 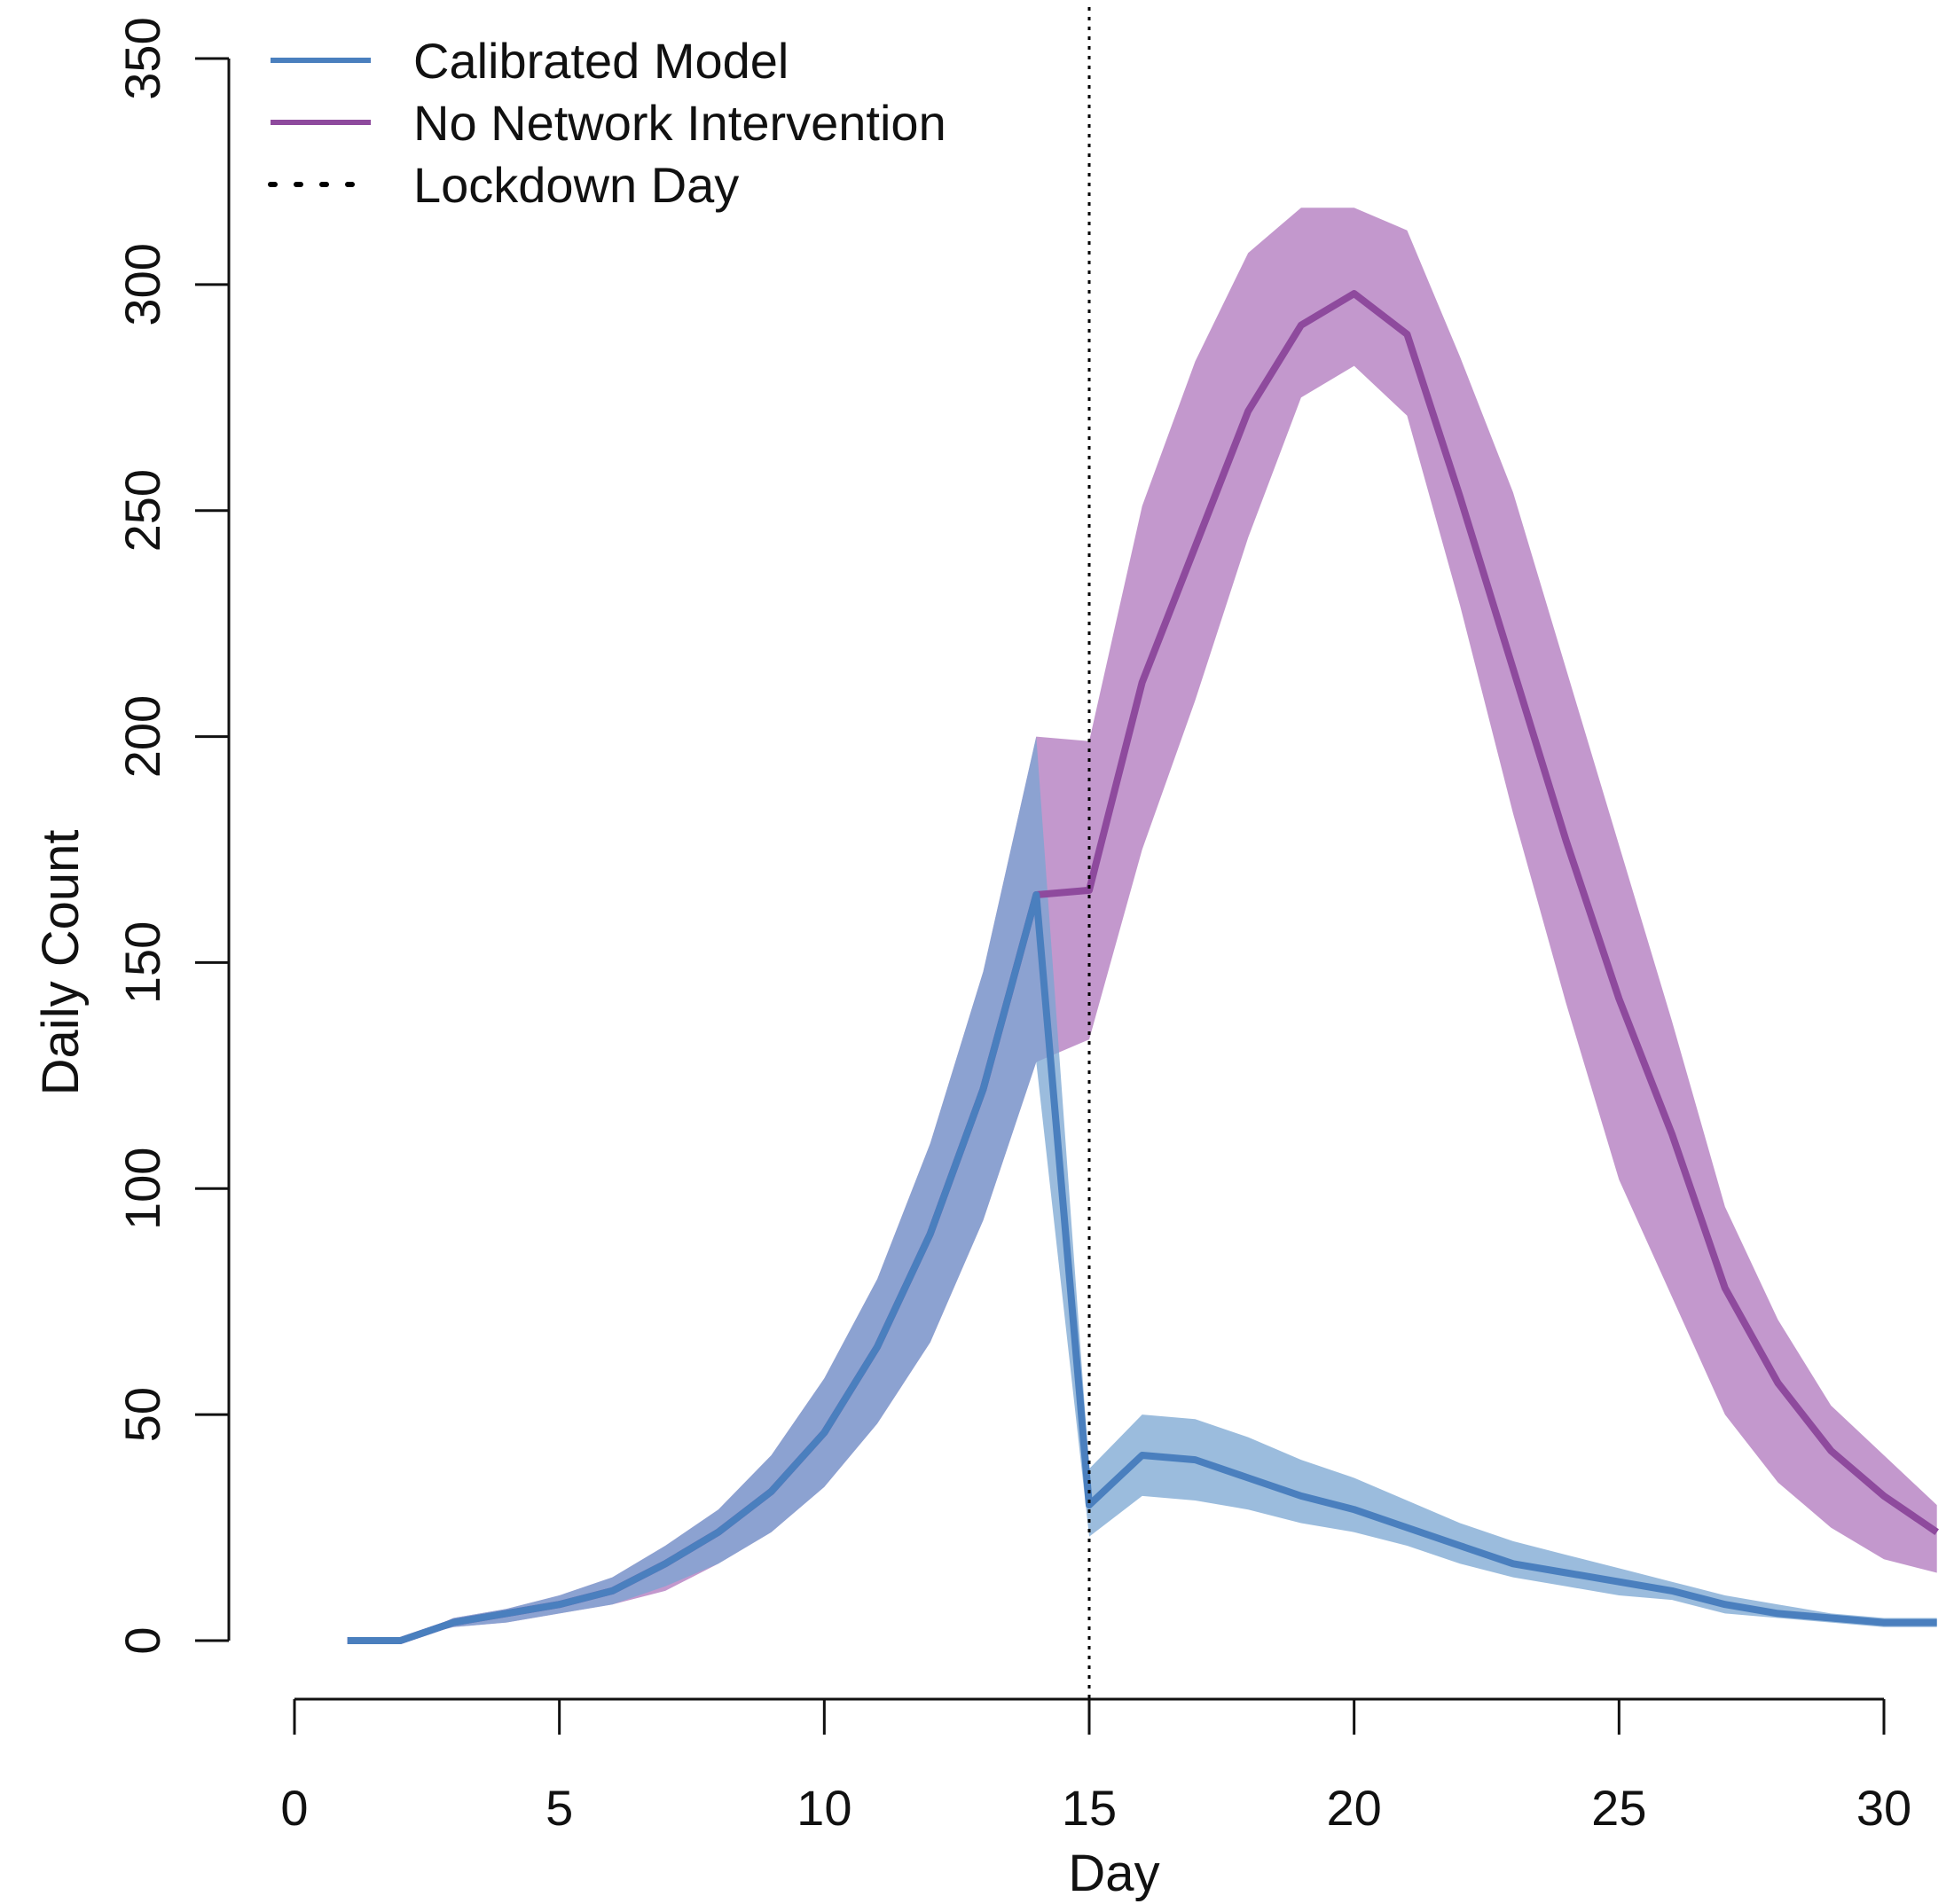 What do you see at coordinates (142, 511) in the screenshot?
I see `y-tick-label: 250` at bounding box center [142, 511].